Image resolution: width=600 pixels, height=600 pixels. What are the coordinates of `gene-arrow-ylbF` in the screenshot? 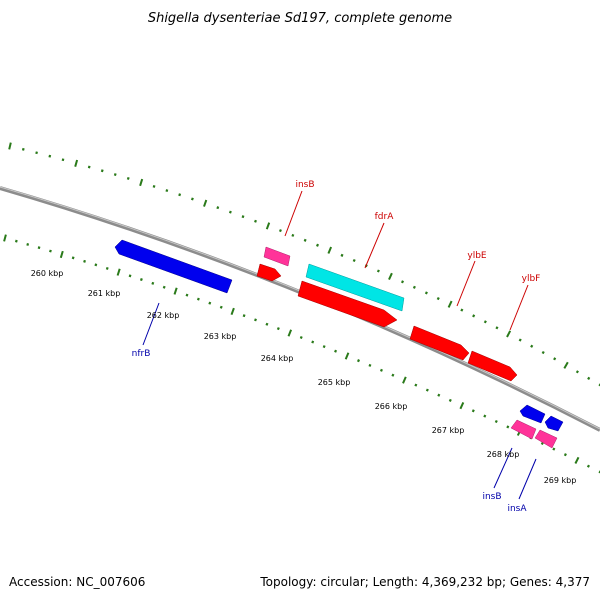 It's located at (492, 366).